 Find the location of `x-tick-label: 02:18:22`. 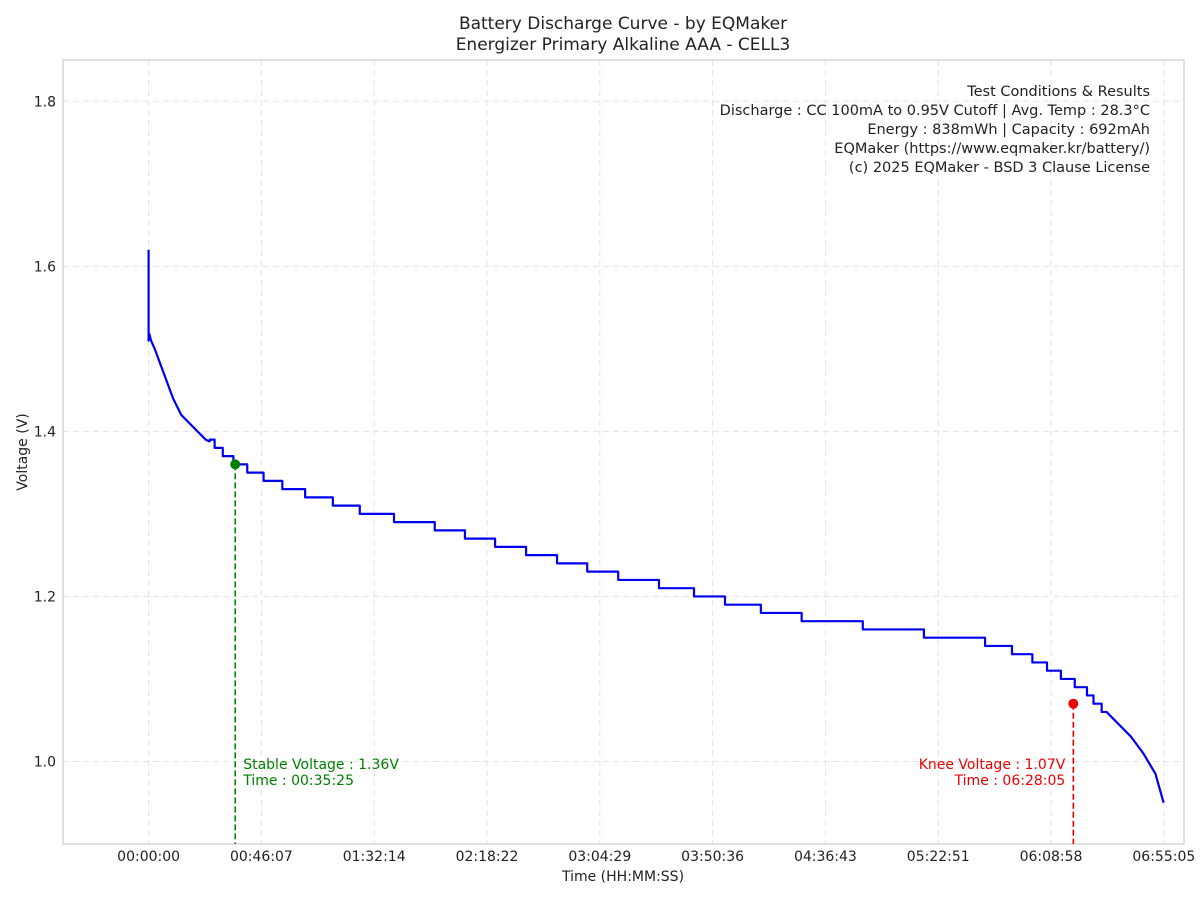

x-tick-label: 02:18:22 is located at coordinates (487, 857).